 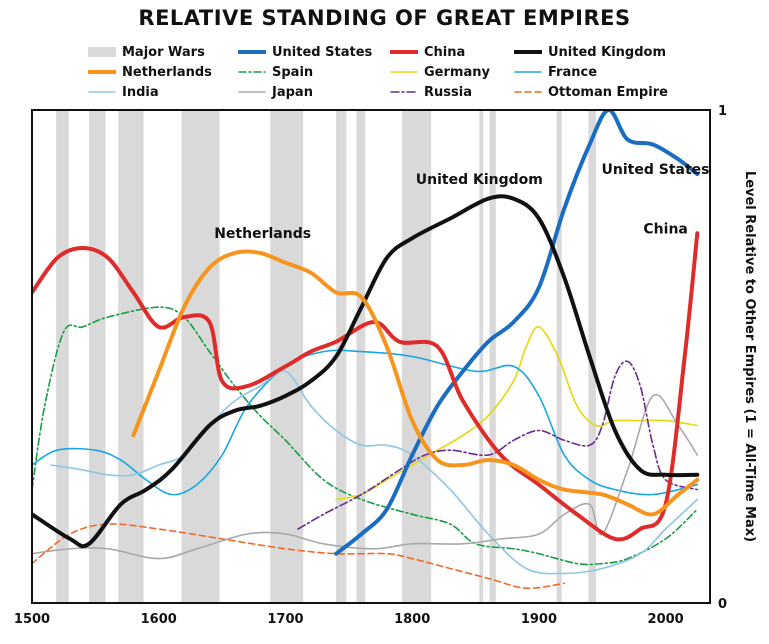 I want to click on series-line-ottoman-empire, so click(x=299, y=556).